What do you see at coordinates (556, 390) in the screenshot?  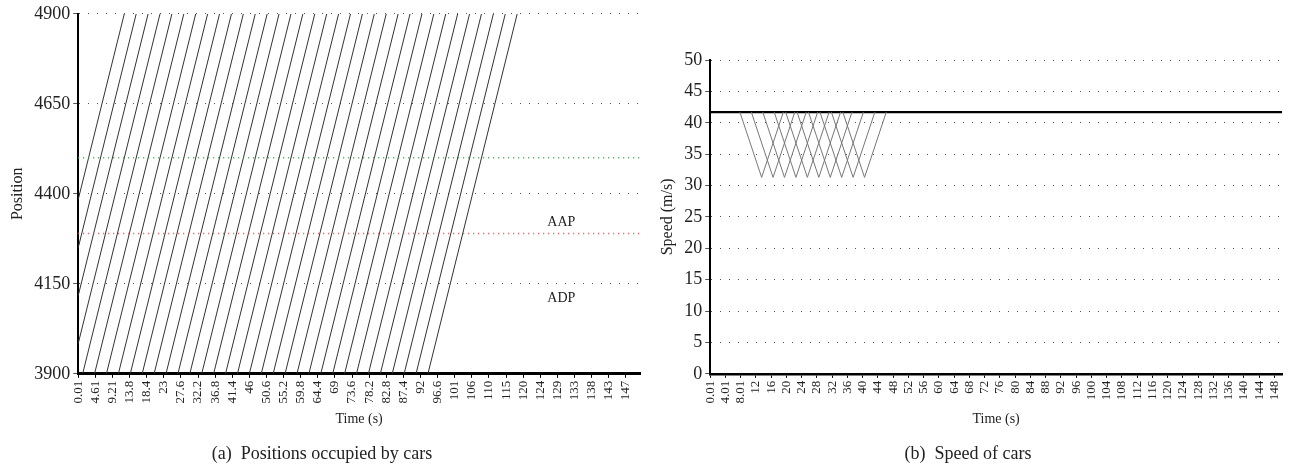 I see `x-tick-label: 129` at bounding box center [556, 390].